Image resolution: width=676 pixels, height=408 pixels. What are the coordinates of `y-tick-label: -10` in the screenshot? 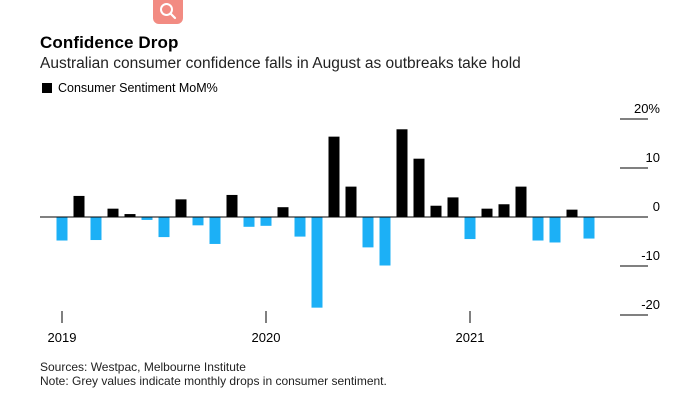 It's located at (650, 255).